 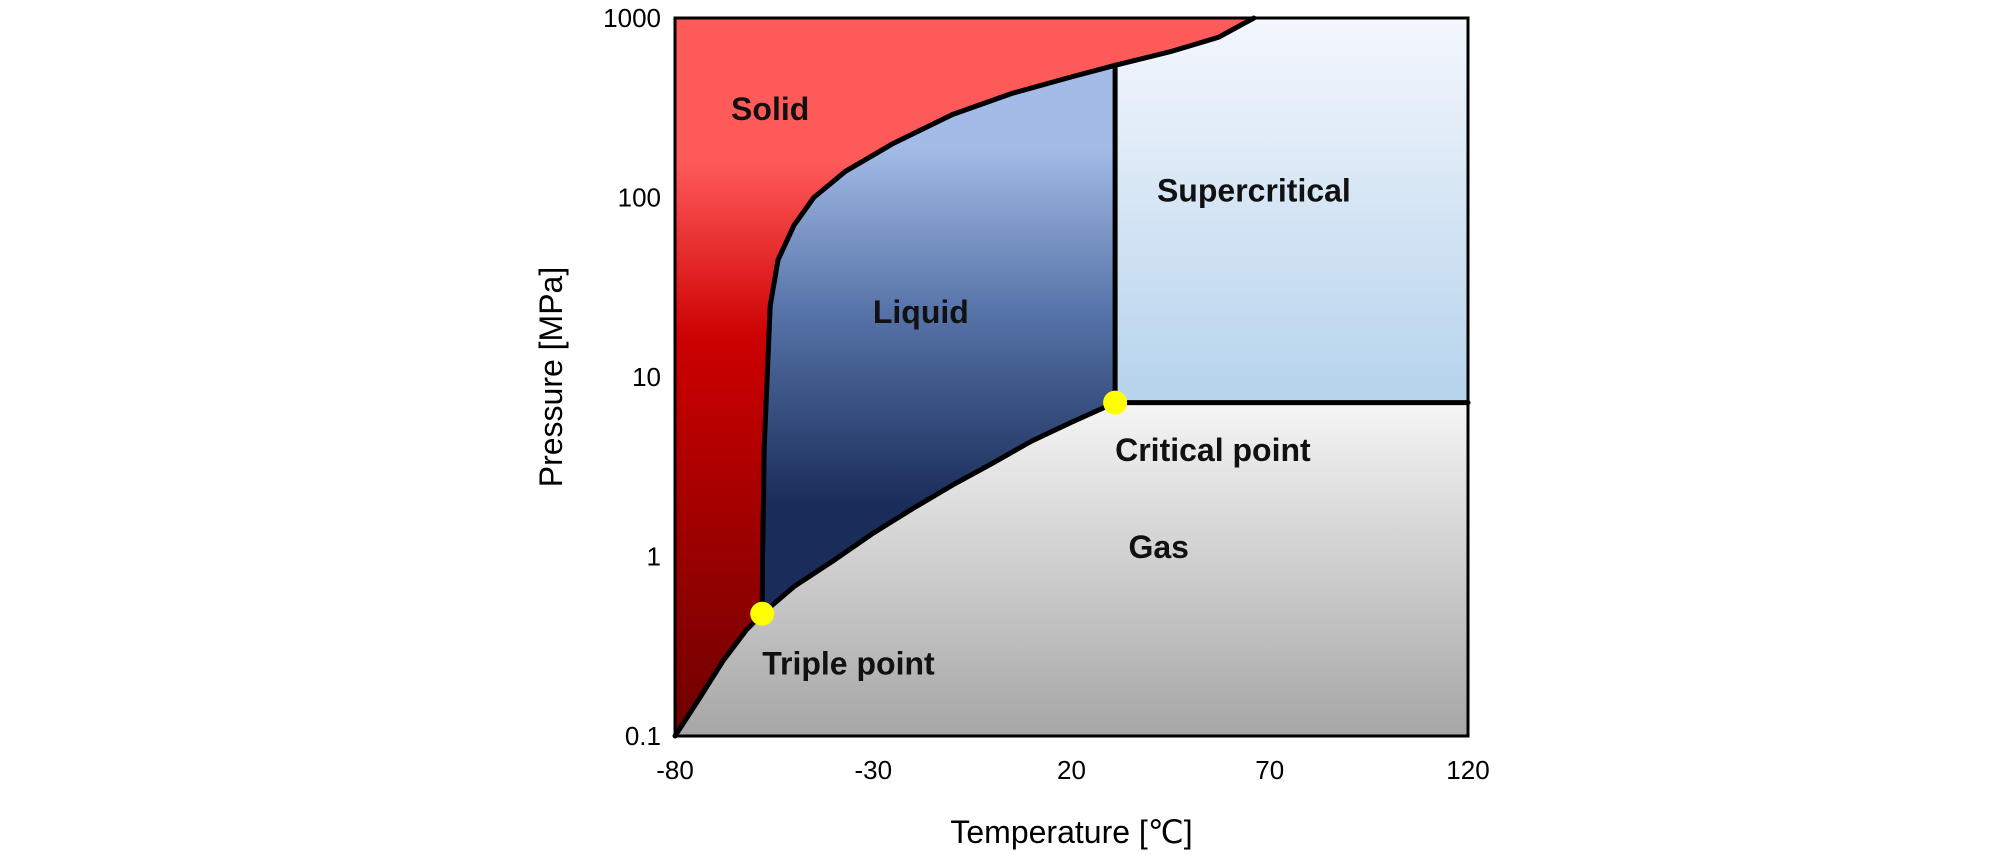 I want to click on triple-point-marker, so click(x=762, y=613).